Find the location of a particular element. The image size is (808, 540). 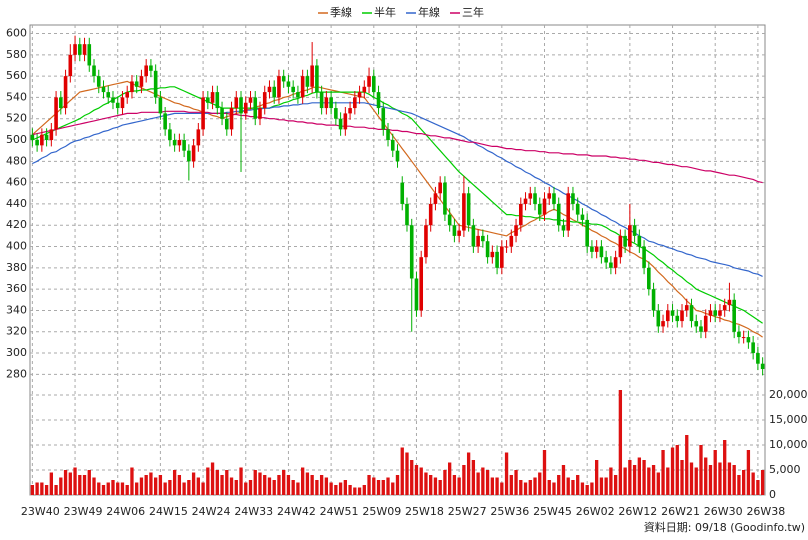

x-tick-label: 25W09 is located at coordinates (381, 511).